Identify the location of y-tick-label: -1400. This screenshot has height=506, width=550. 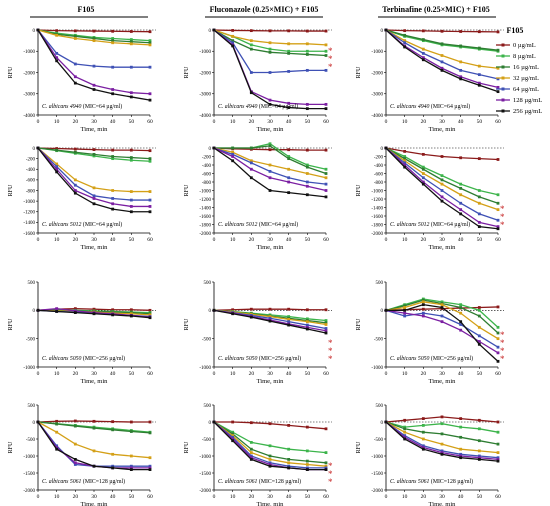
(205, 208).